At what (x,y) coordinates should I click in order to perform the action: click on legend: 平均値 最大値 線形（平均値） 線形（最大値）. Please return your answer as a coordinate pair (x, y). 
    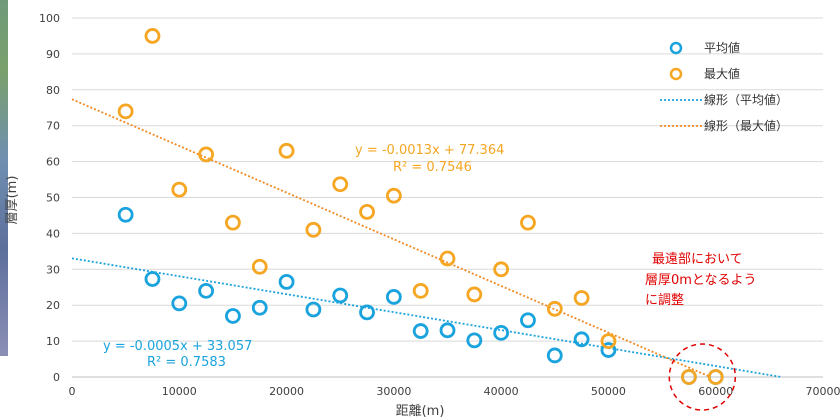
    Looking at the image, I should click on (724, 86).